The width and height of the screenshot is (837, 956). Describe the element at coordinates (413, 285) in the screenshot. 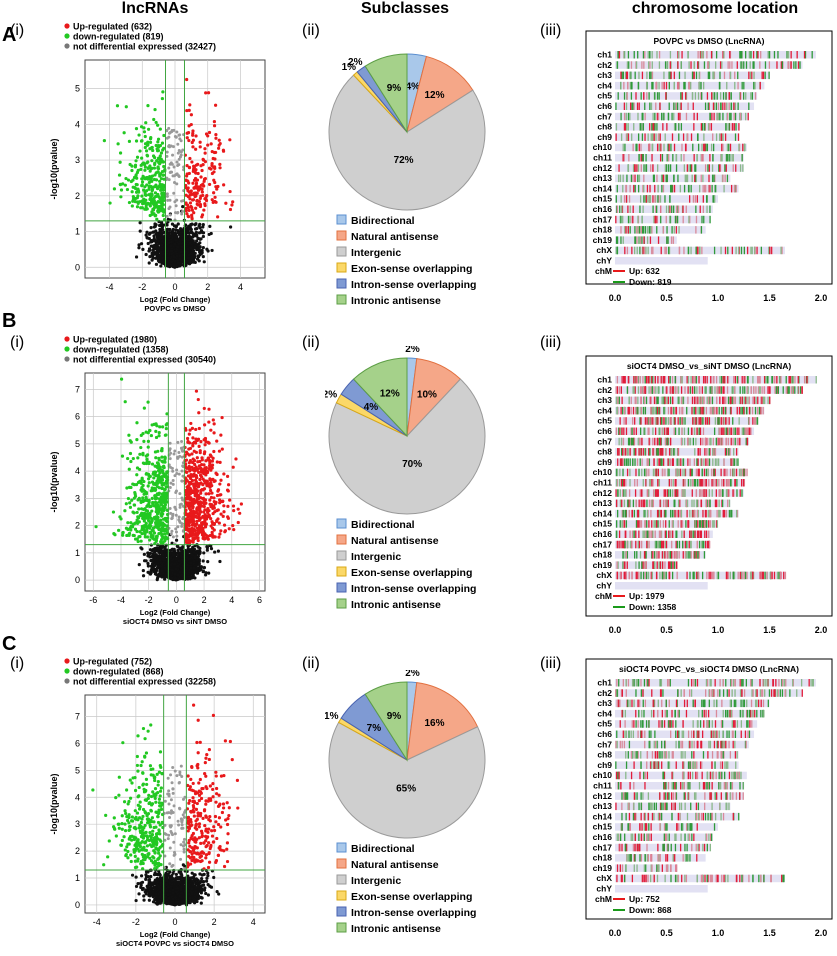

I see `pie-legend-label: Intron-sense overlapping` at that location.